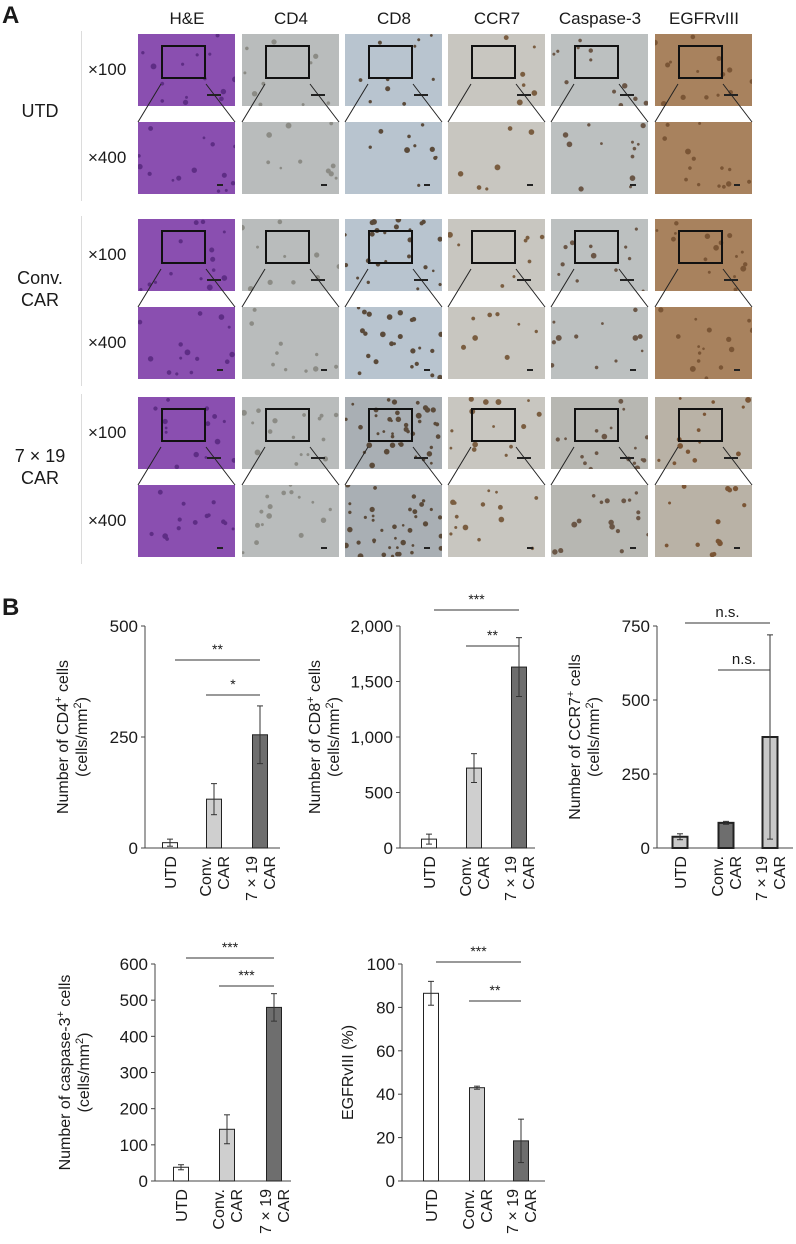 This screenshot has height=1244, width=796. What do you see at coordinates (371, 626) in the screenshot?
I see `y-tick-label: 2,000` at bounding box center [371, 626].